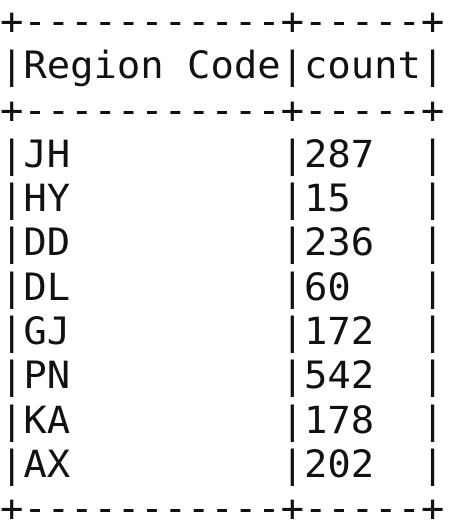 This screenshot has width=449, height=532. What do you see at coordinates (327, 287) in the screenshot?
I see `count-cell: 60` at bounding box center [327, 287].